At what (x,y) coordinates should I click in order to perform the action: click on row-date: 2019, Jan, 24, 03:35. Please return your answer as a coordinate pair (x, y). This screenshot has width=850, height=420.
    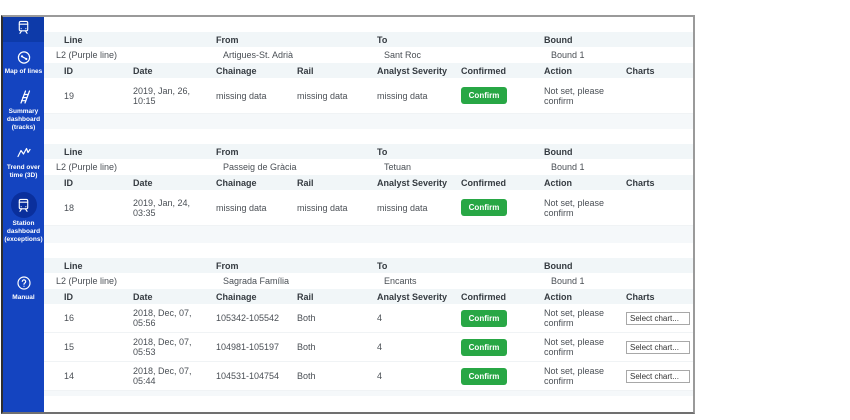
    Looking at the image, I should click on (162, 207).